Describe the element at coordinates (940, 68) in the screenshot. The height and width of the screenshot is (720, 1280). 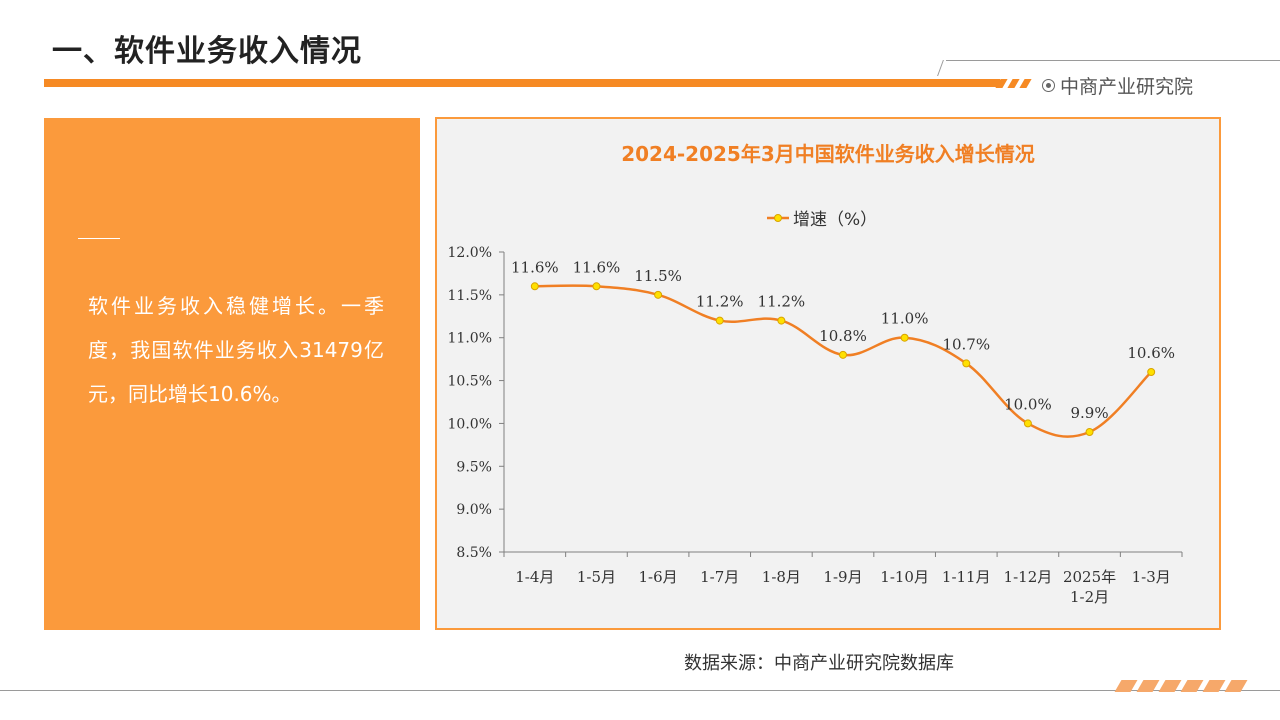
I see `header-divider-slant` at that location.